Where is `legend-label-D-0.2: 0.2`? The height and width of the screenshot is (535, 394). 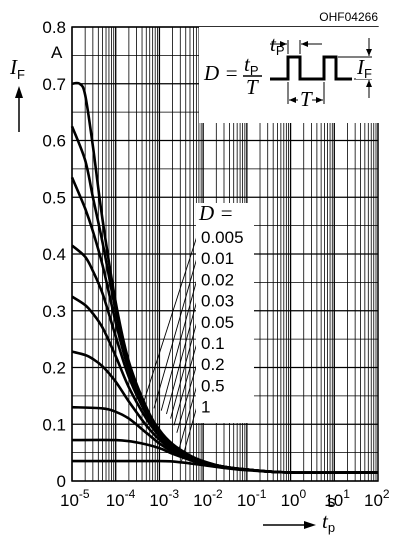 legend-label-D-0.2: 0.2 is located at coordinates (213, 364).